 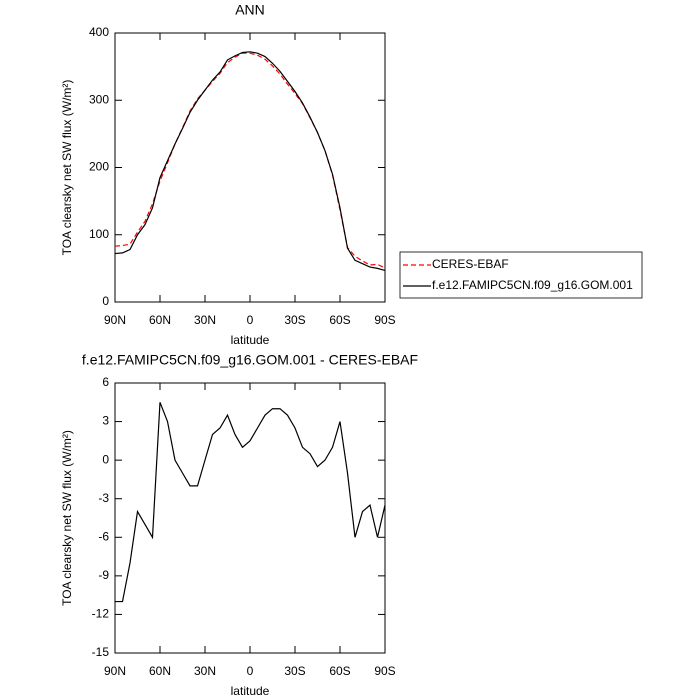 What do you see at coordinates (99, 99) in the screenshot?
I see `y-tick-label: 300` at bounding box center [99, 99].